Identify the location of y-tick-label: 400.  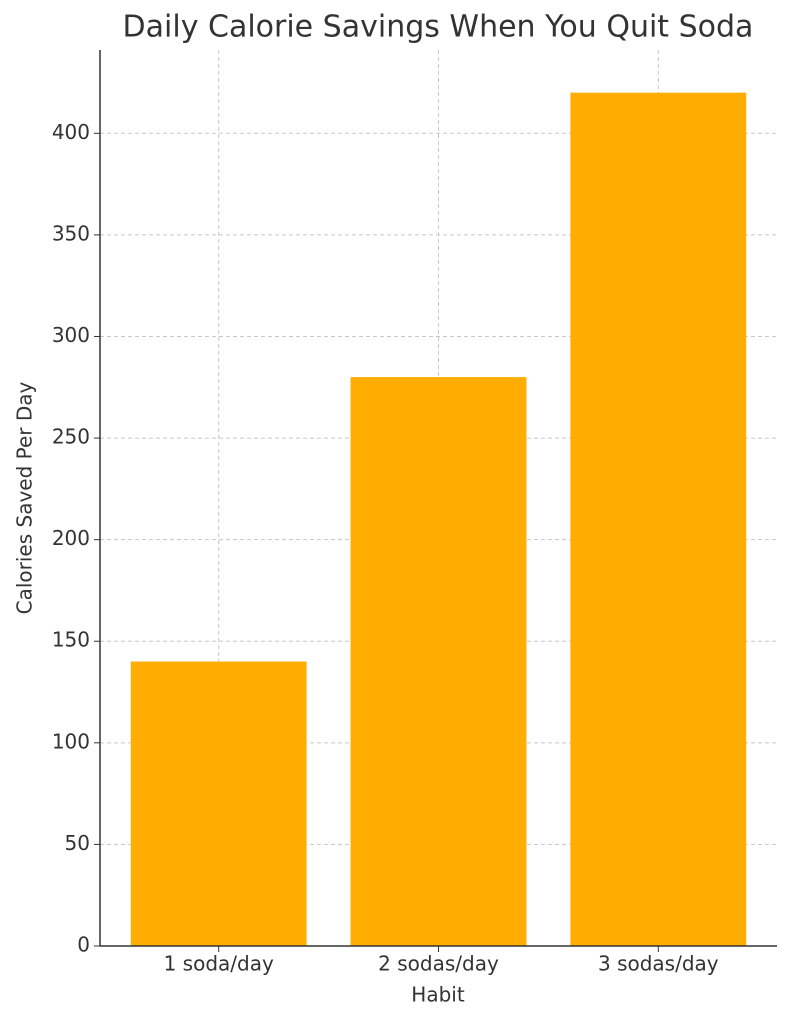
(71, 132).